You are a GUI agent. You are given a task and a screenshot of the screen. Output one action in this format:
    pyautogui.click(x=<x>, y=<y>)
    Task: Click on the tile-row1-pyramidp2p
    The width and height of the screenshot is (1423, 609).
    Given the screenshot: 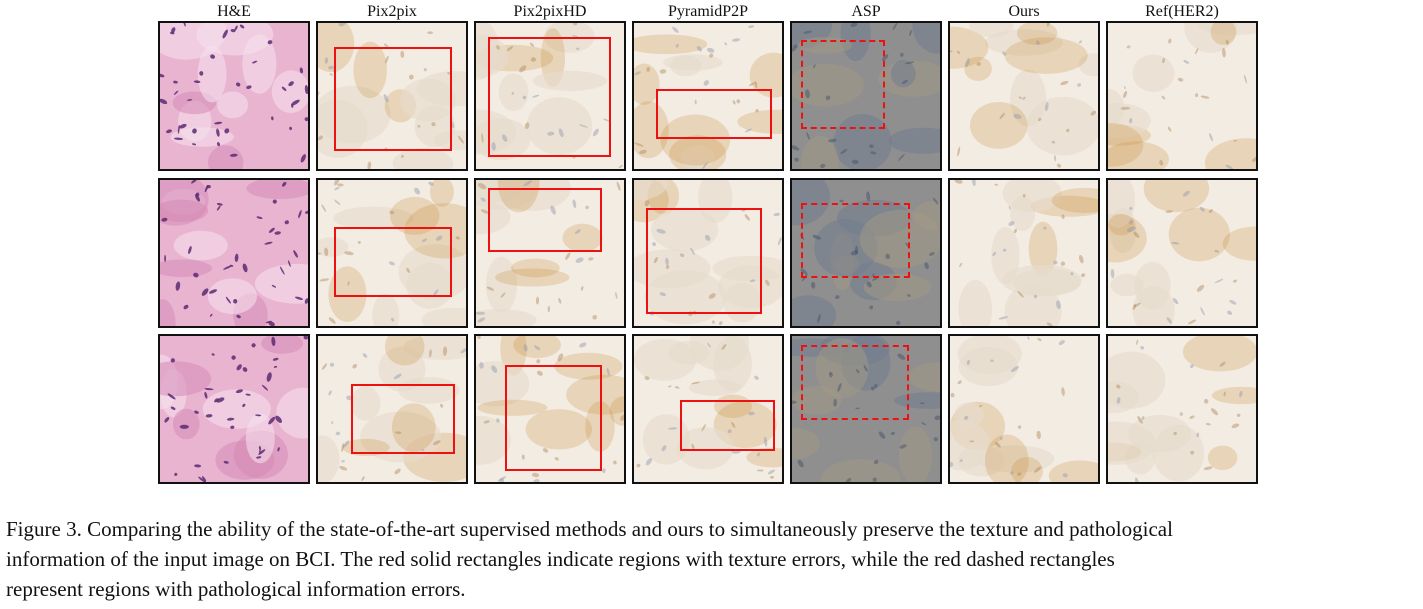 What is the action you would take?
    pyautogui.click(x=708, y=96)
    